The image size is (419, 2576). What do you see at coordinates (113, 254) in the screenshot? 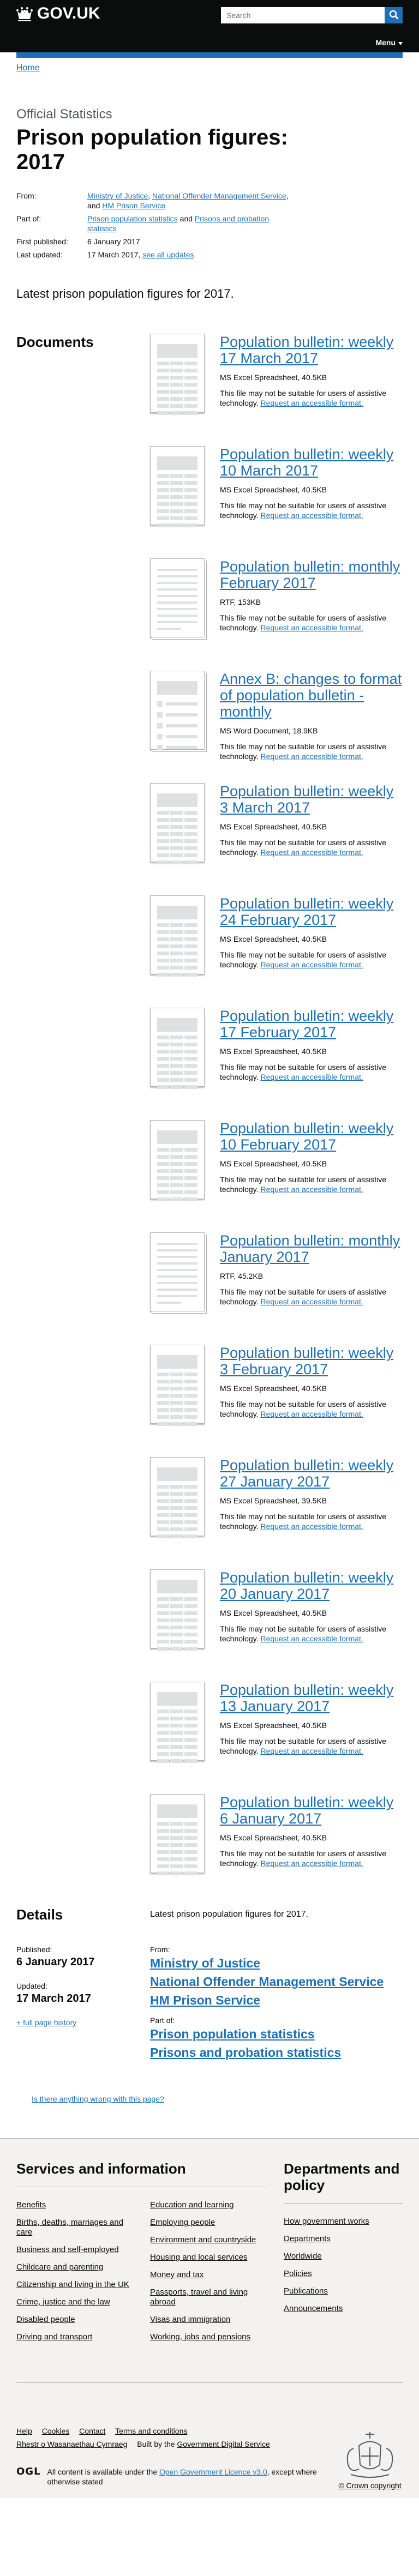
I see `last-updated-date: 17 March 2017` at bounding box center [113, 254].